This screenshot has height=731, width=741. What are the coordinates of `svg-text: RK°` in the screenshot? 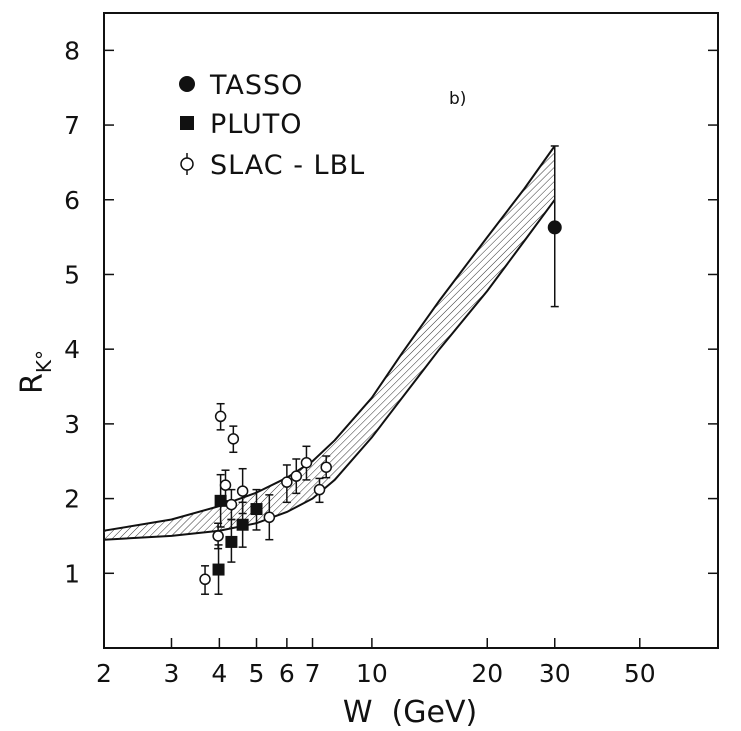 It's located at (35, 372).